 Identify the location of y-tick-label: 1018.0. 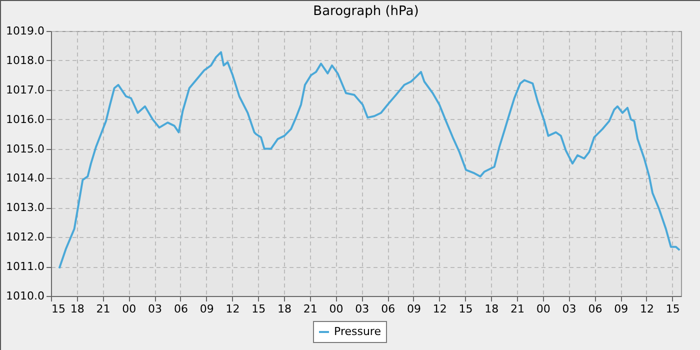
(25, 60).